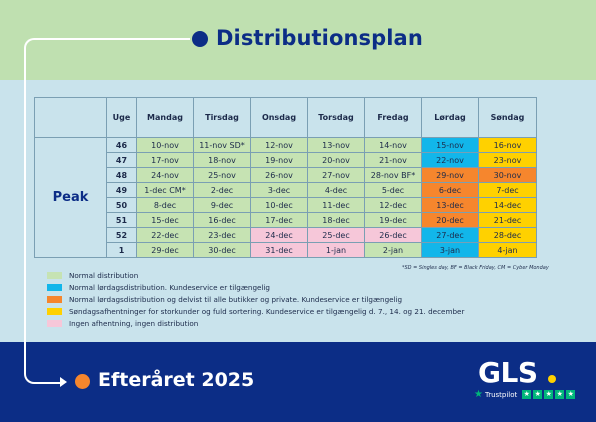  Describe the element at coordinates (165, 190) in the screenshot. I see `date-cell: 1-dec CM*` at that location.